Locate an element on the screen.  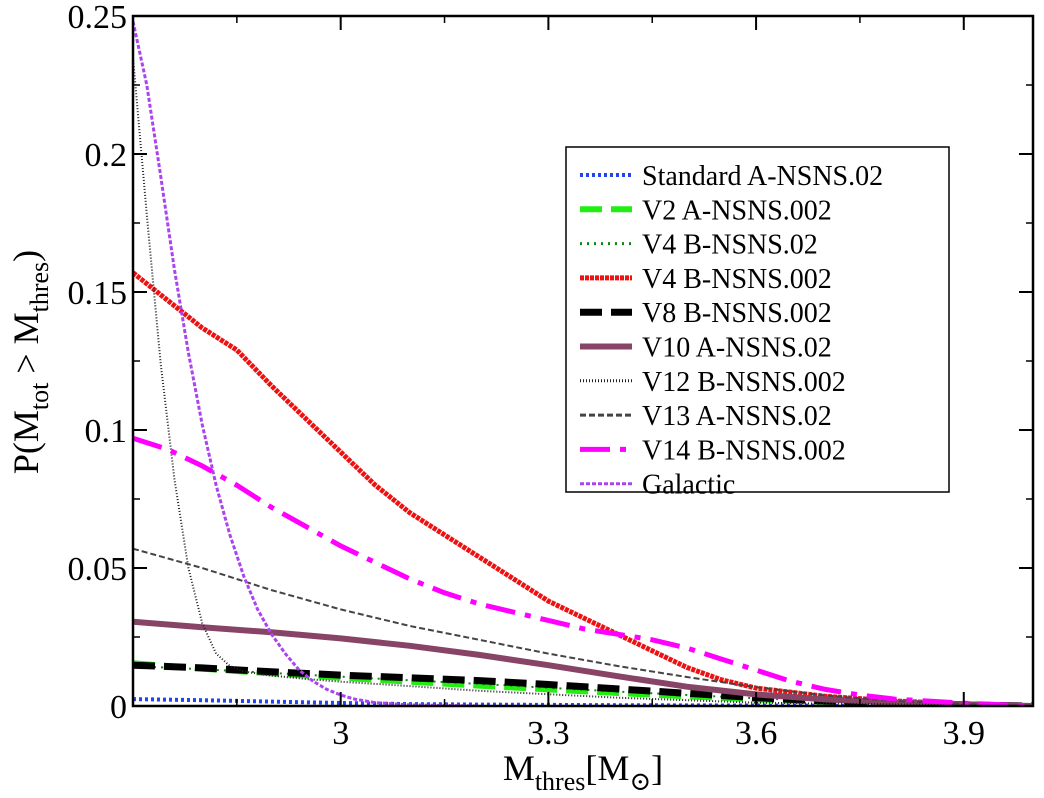
y-axis-title-sub1: tot is located at coordinates (39, 396).